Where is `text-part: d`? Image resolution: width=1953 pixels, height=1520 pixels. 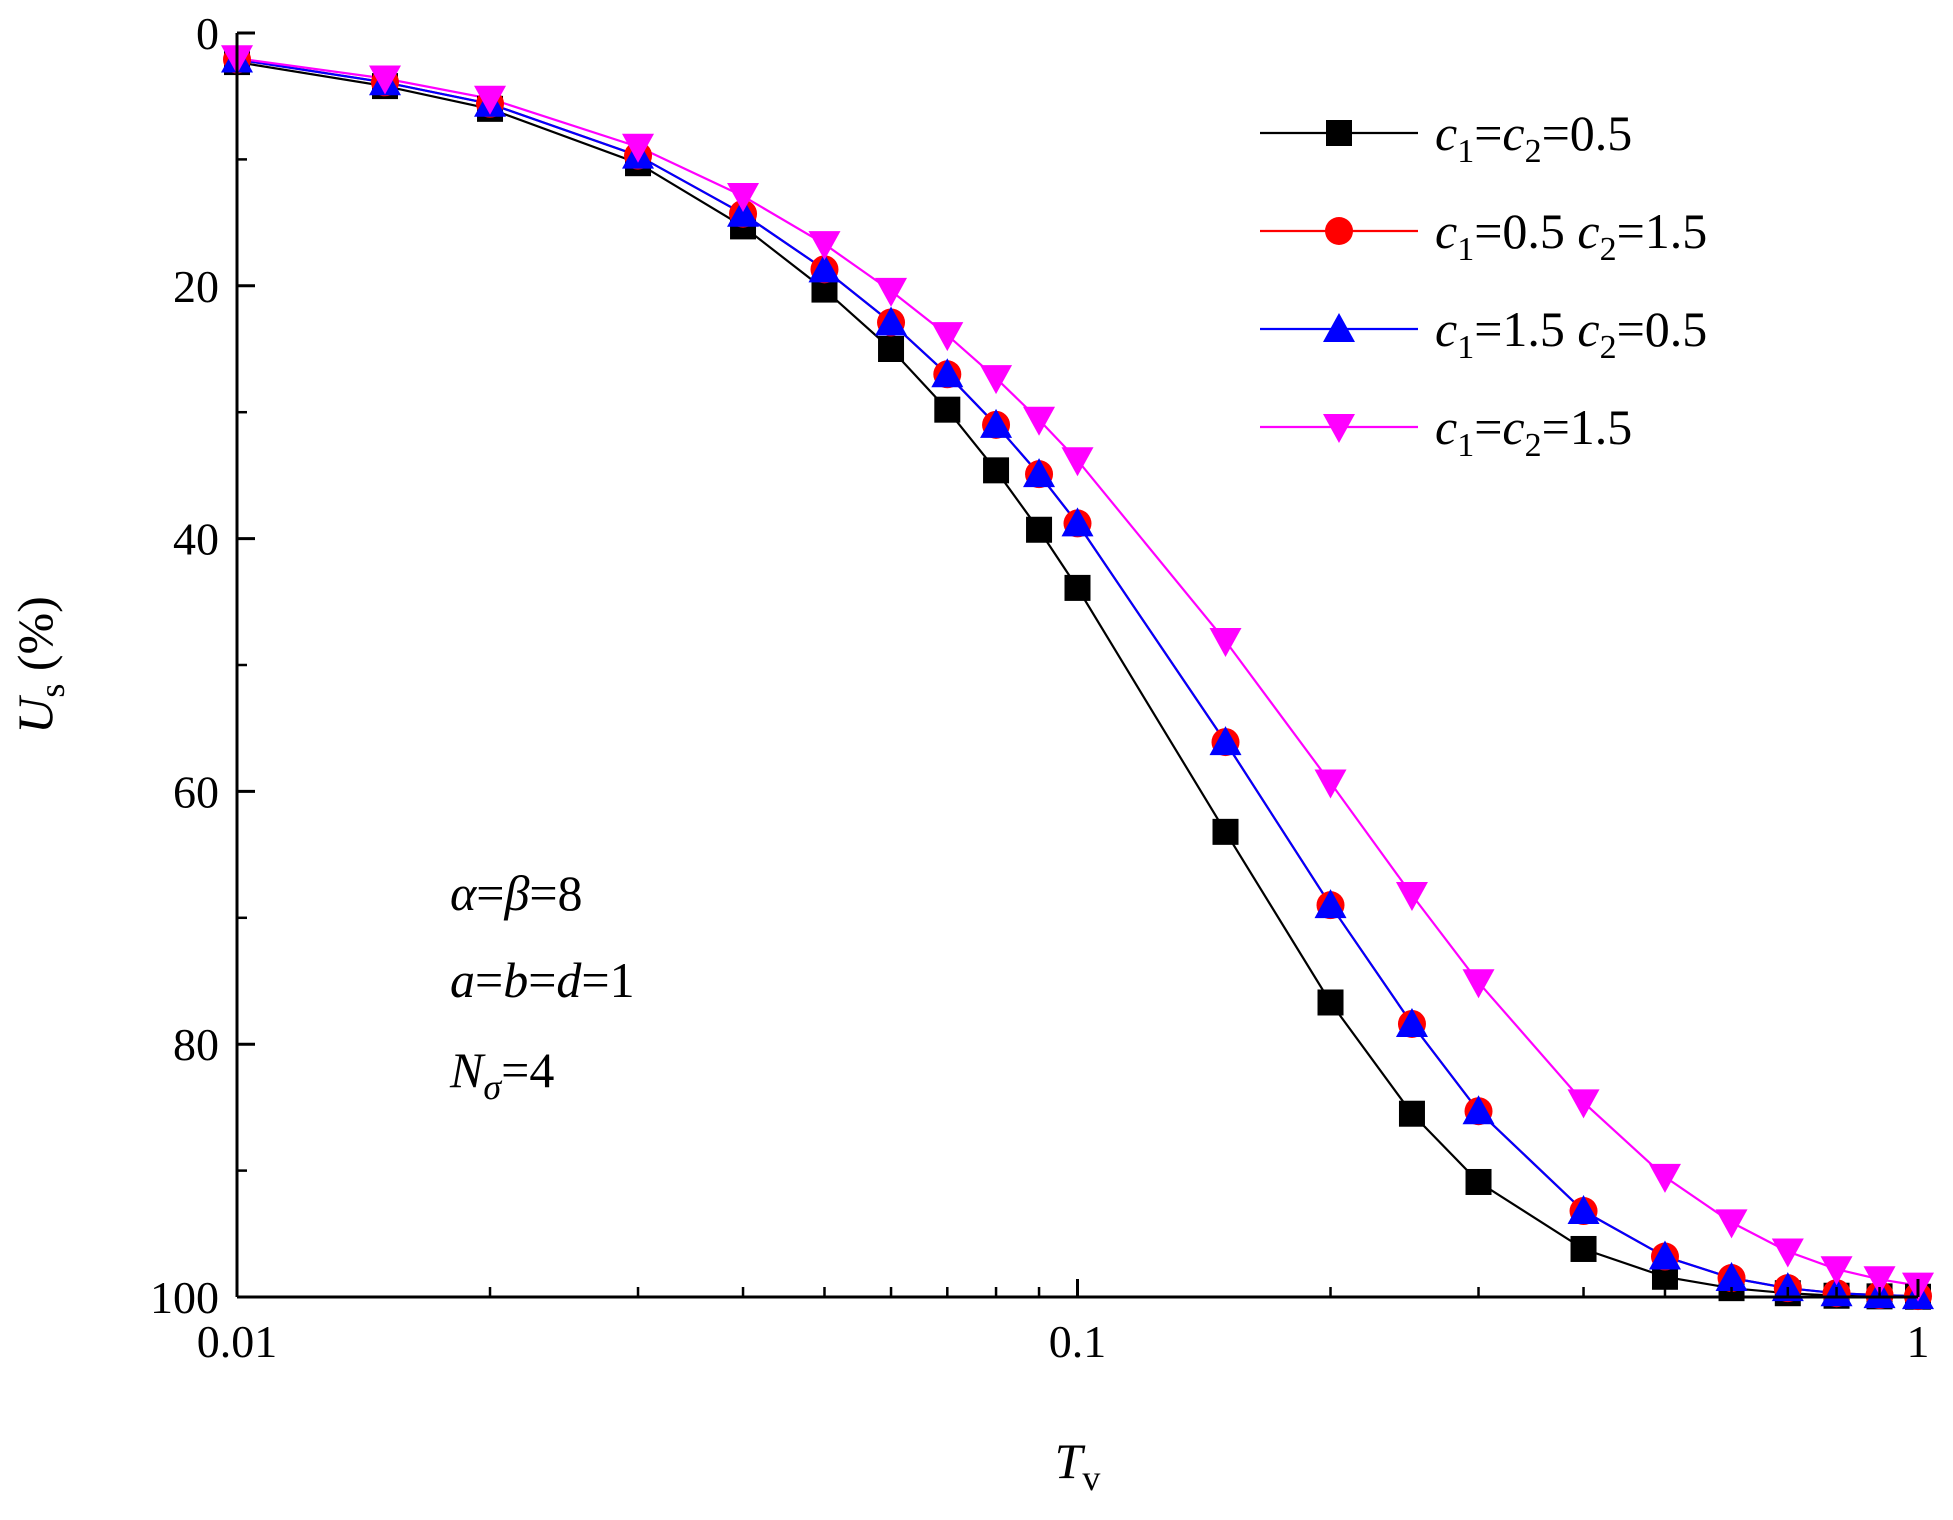 text-part: d is located at coordinates (569, 980).